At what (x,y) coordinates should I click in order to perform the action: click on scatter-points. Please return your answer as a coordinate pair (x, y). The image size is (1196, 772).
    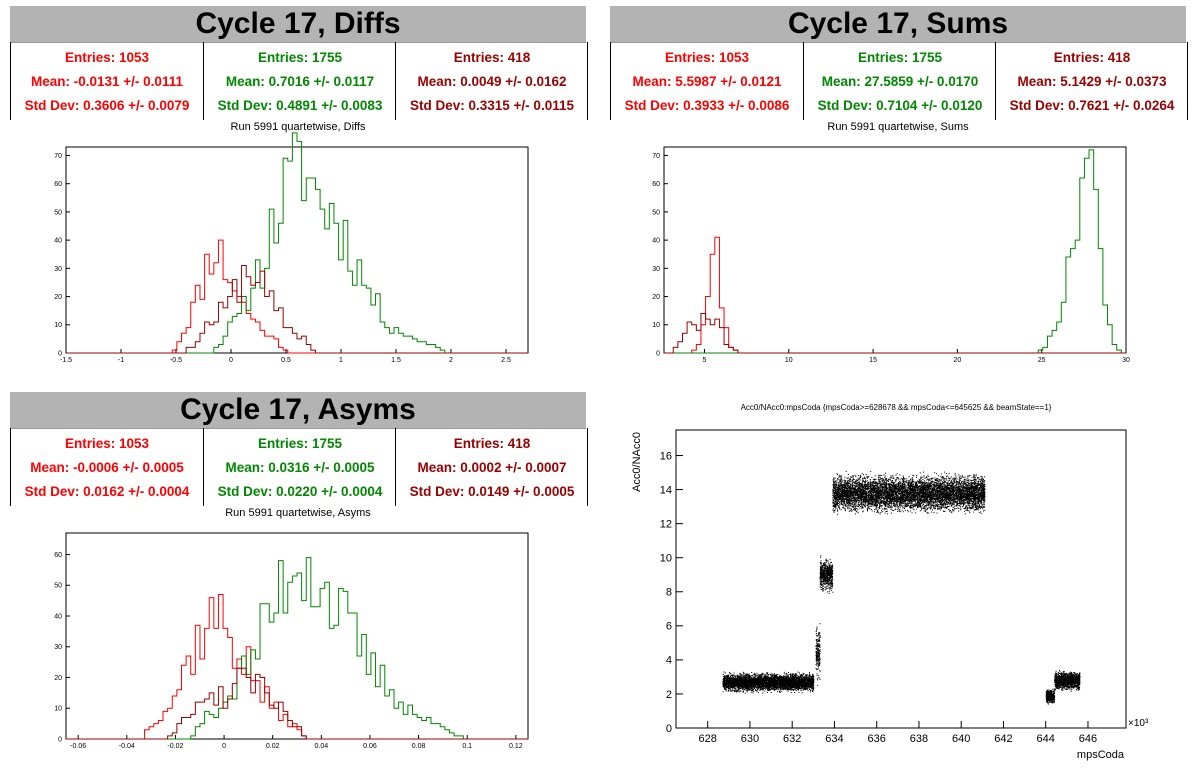
    Looking at the image, I should click on (901, 587).